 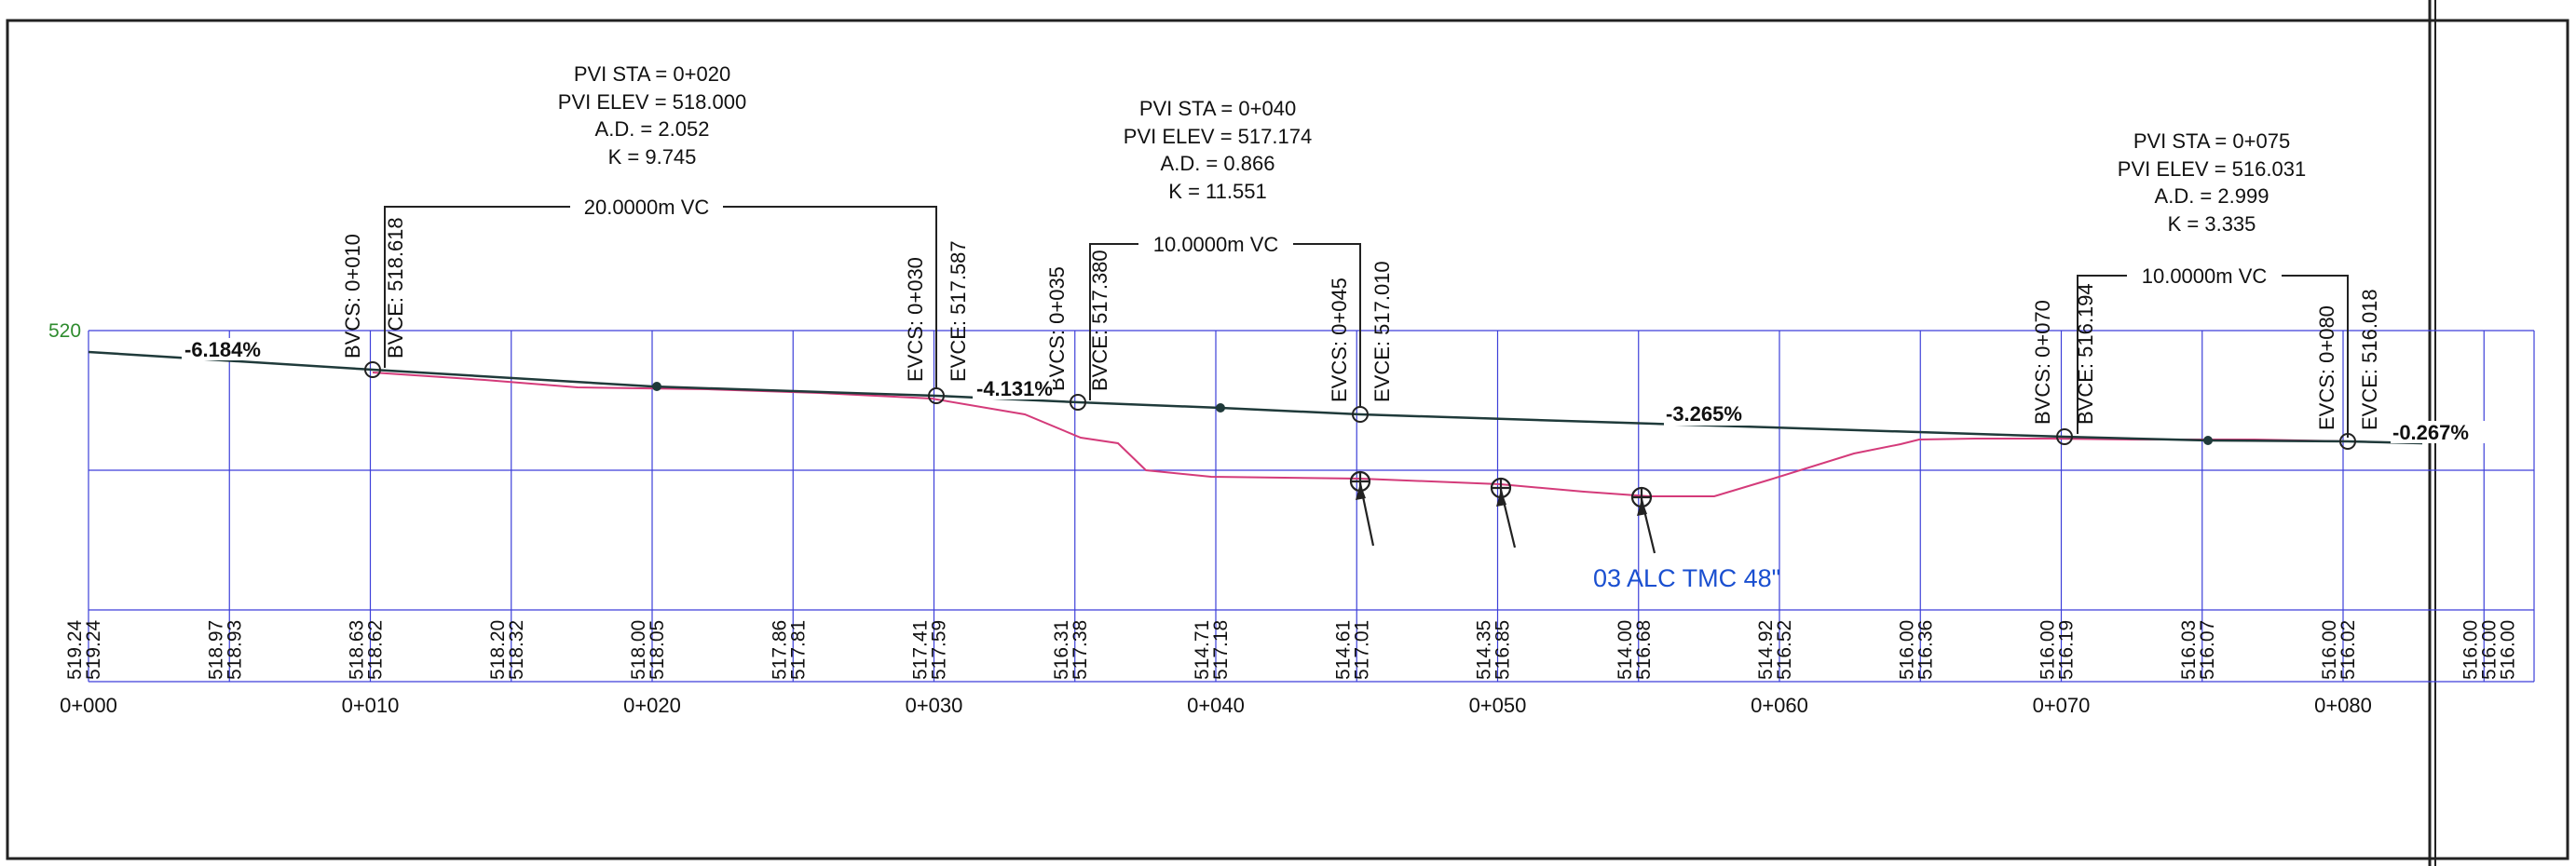 I want to click on bvc-station: BVCS: 0+035, so click(x=1057, y=328).